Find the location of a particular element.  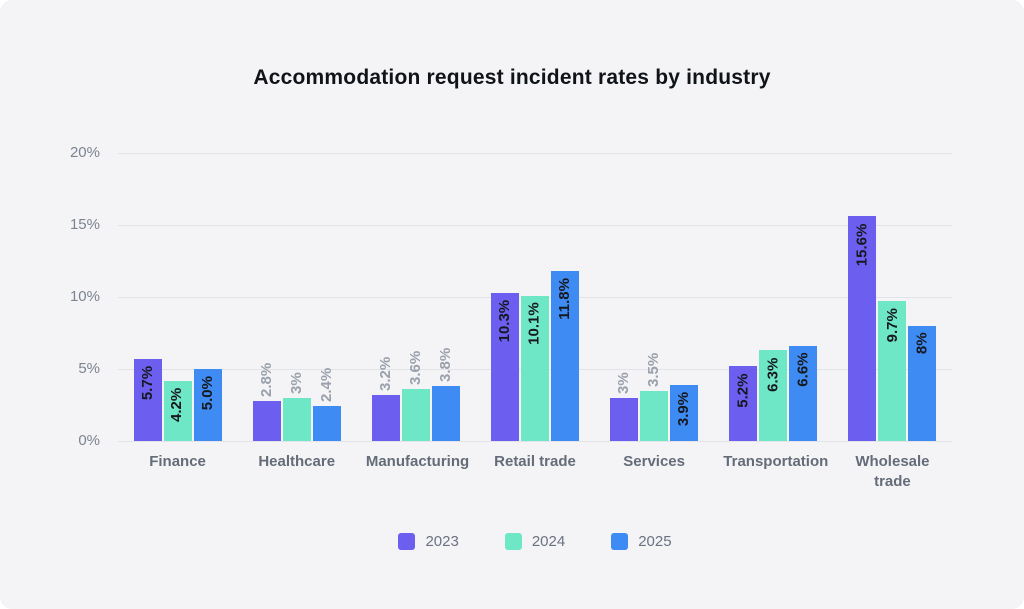

bar-value-label: 6.3% is located at coordinates (773, 374).